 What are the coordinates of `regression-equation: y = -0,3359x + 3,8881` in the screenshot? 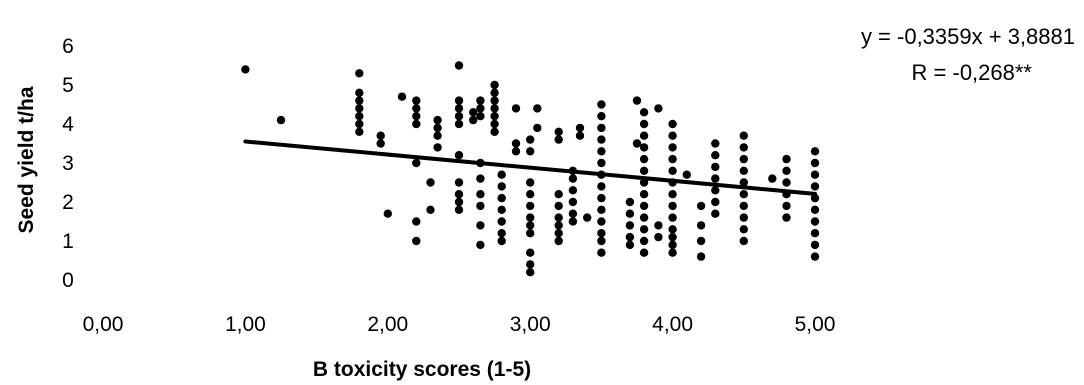 It's located at (968, 36).